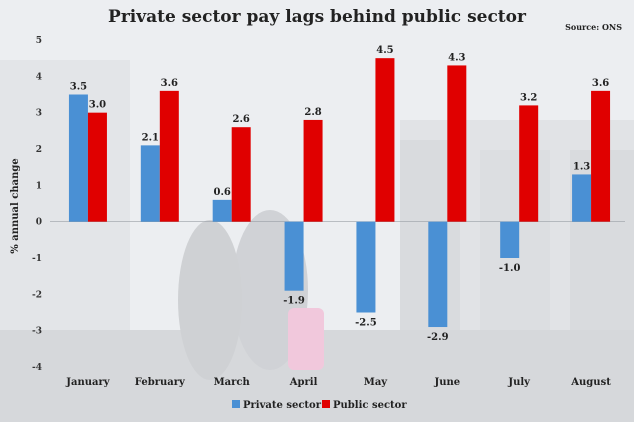 The width and height of the screenshot is (634, 422). What do you see at coordinates (39, 77) in the screenshot?
I see `y-tick-label: 4` at bounding box center [39, 77].